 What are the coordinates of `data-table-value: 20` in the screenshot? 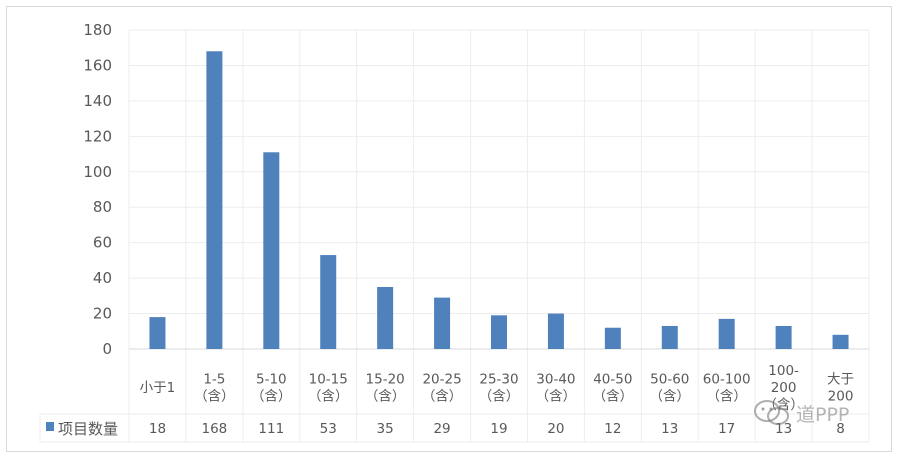 It's located at (555, 429).